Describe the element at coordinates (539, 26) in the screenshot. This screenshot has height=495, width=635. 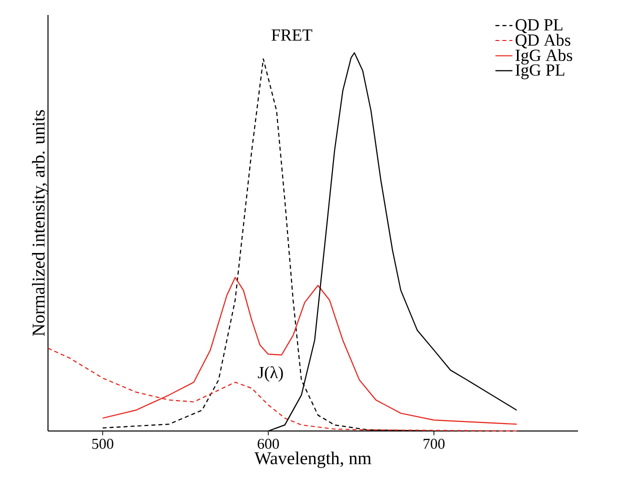
I see `legend-label: QD PL` at that location.